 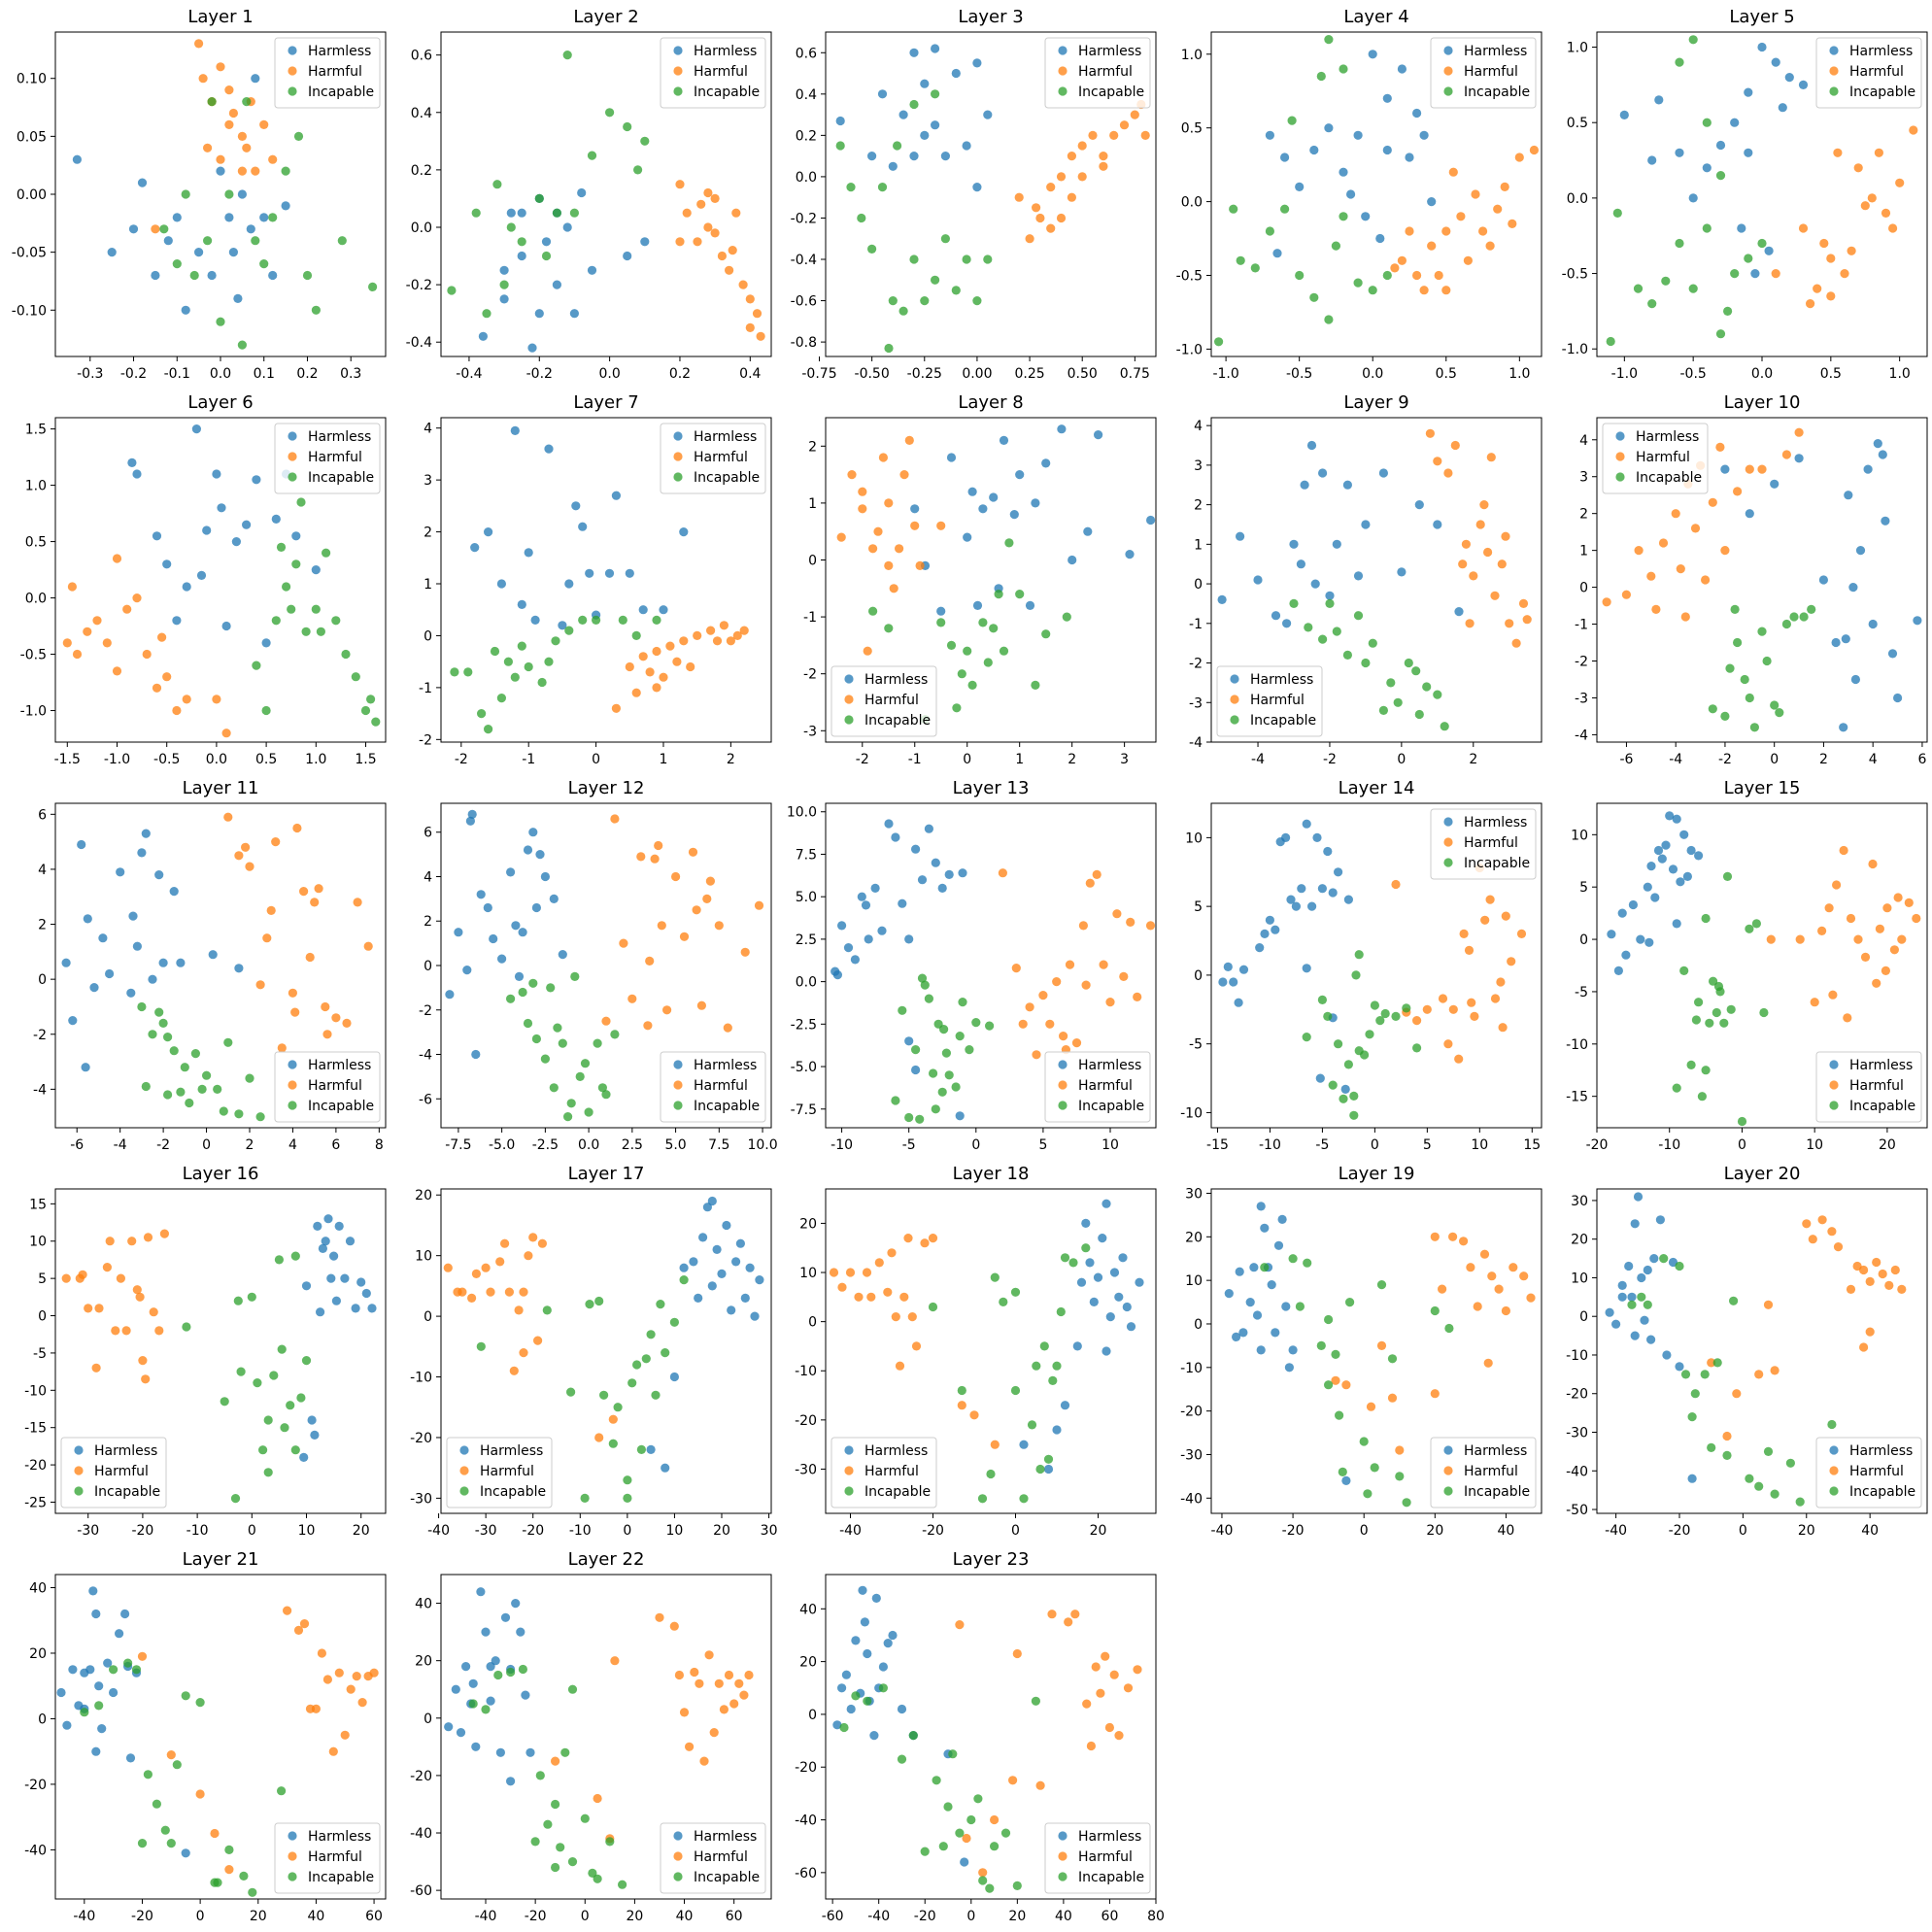 I want to click on y-tick-label: -0.05, so click(x=29, y=253).